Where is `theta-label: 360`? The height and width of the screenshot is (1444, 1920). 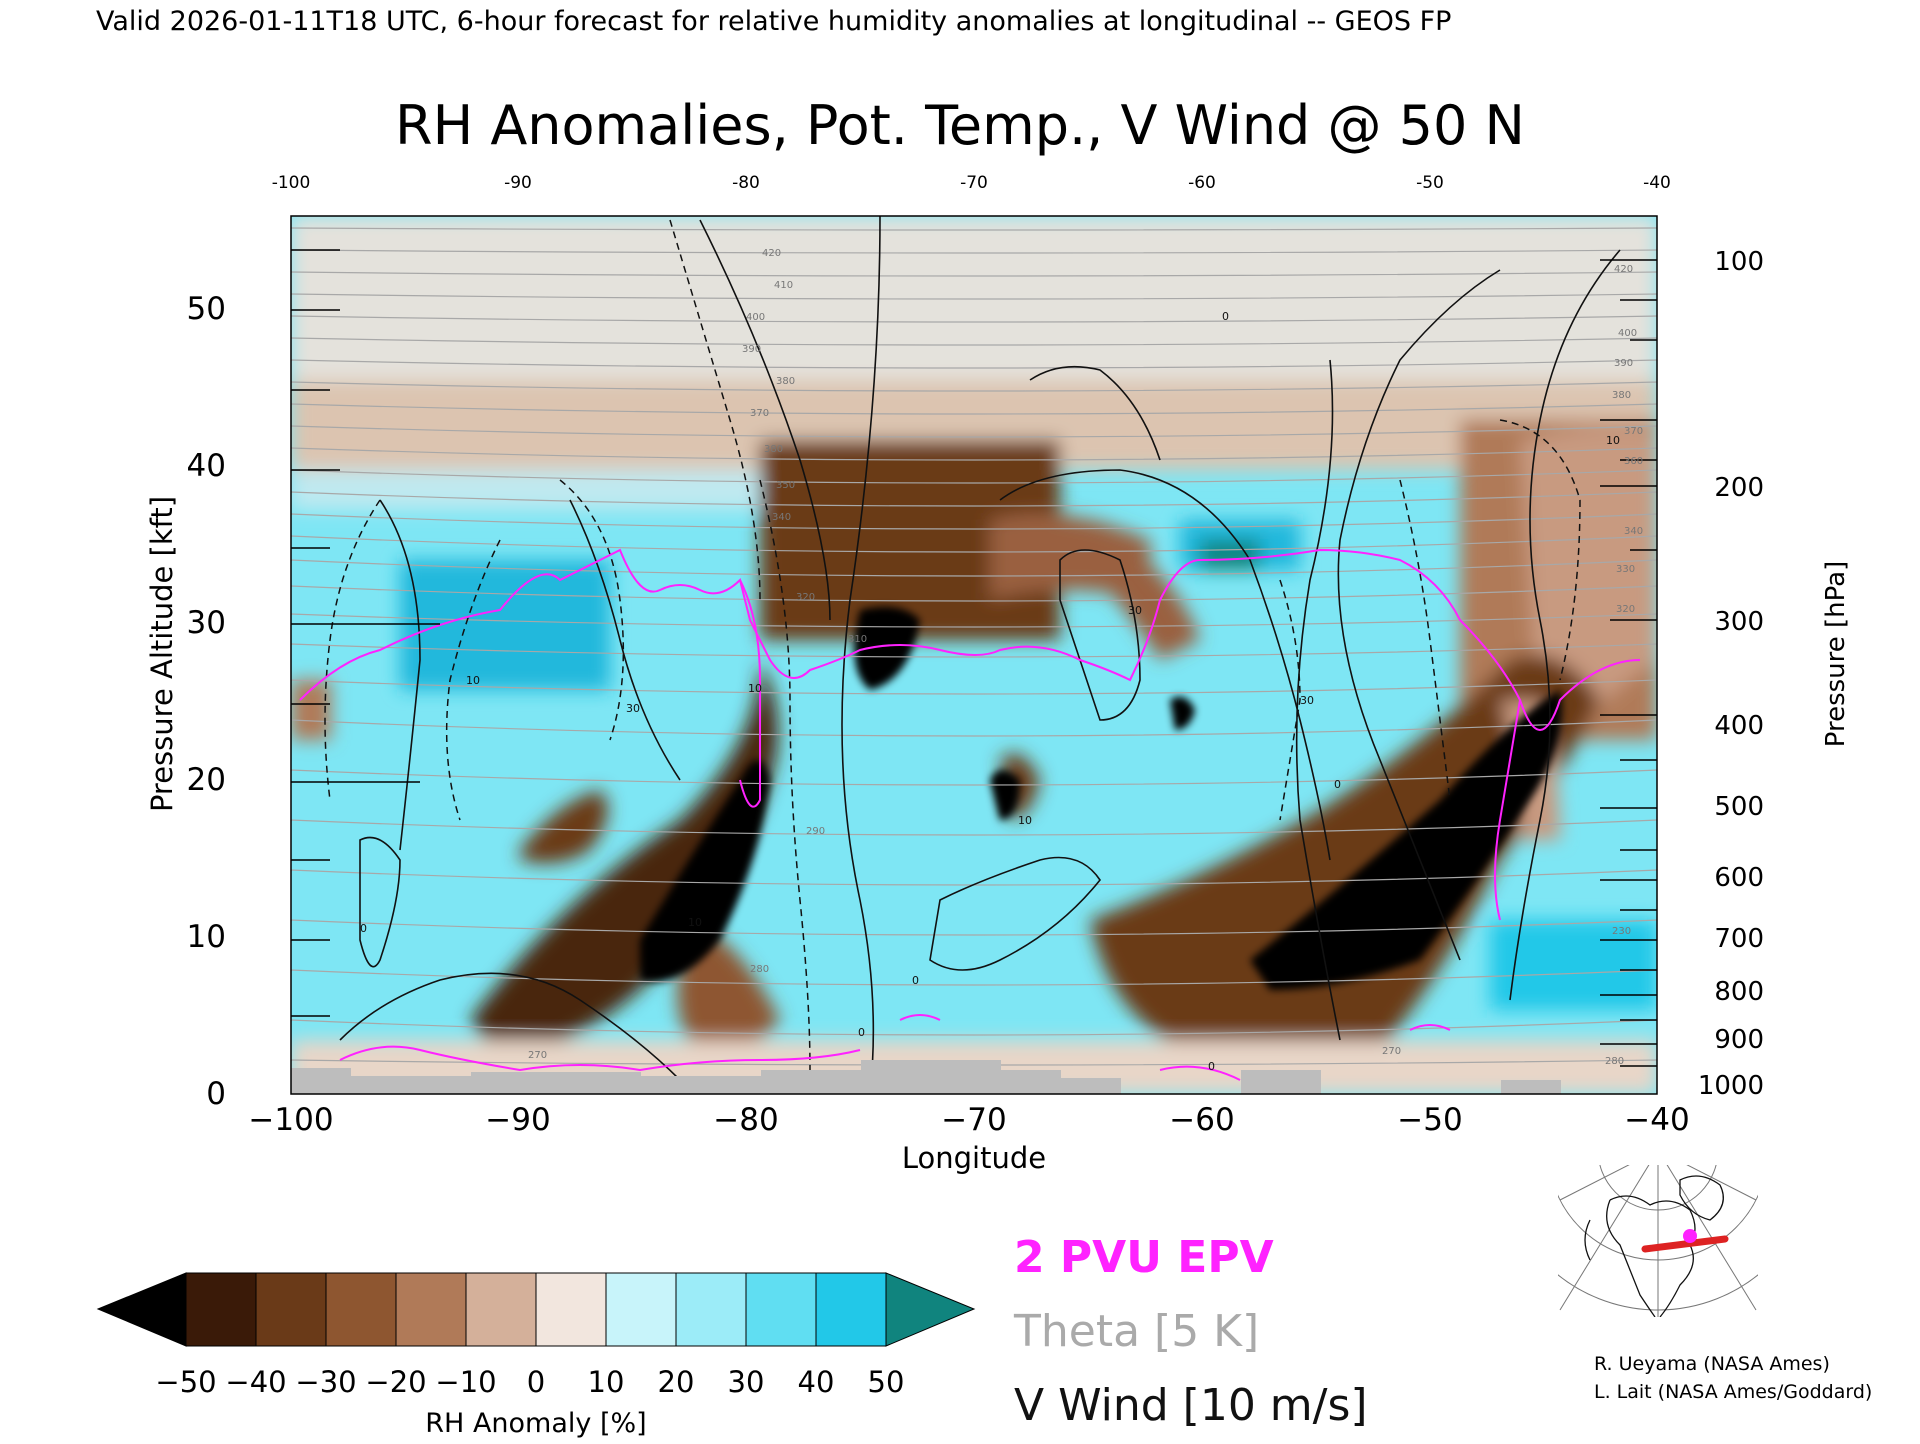
theta-label: 360 is located at coordinates (1633, 461).